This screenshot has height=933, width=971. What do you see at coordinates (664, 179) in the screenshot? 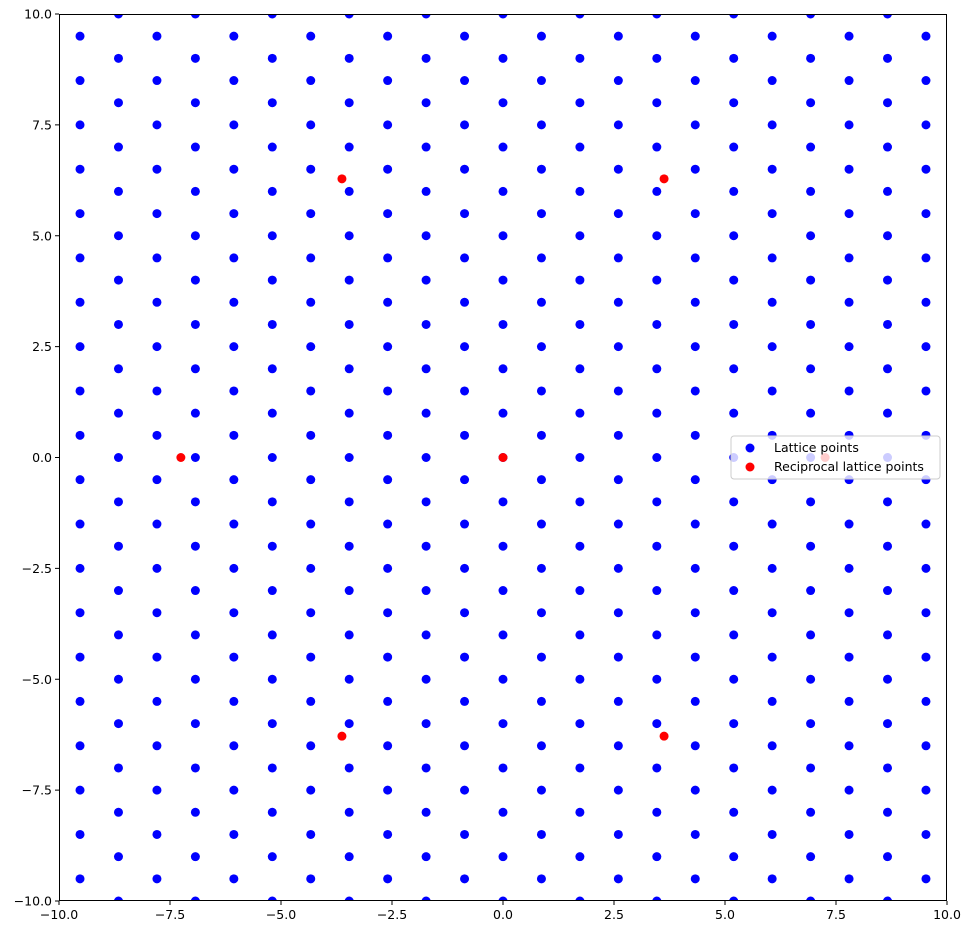
I see `reciprocal-lattice-point` at bounding box center [664, 179].